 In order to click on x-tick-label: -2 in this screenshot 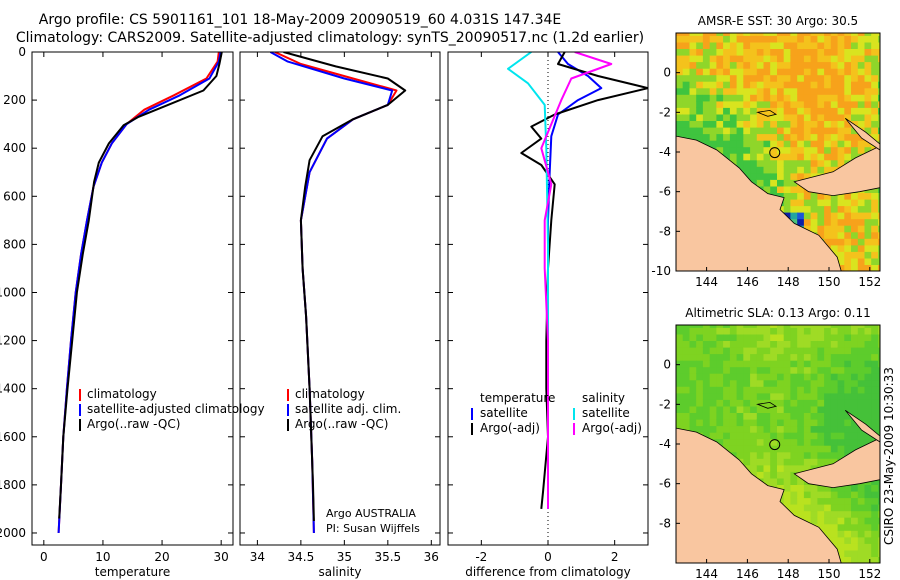, I will do `click(481, 557)`.